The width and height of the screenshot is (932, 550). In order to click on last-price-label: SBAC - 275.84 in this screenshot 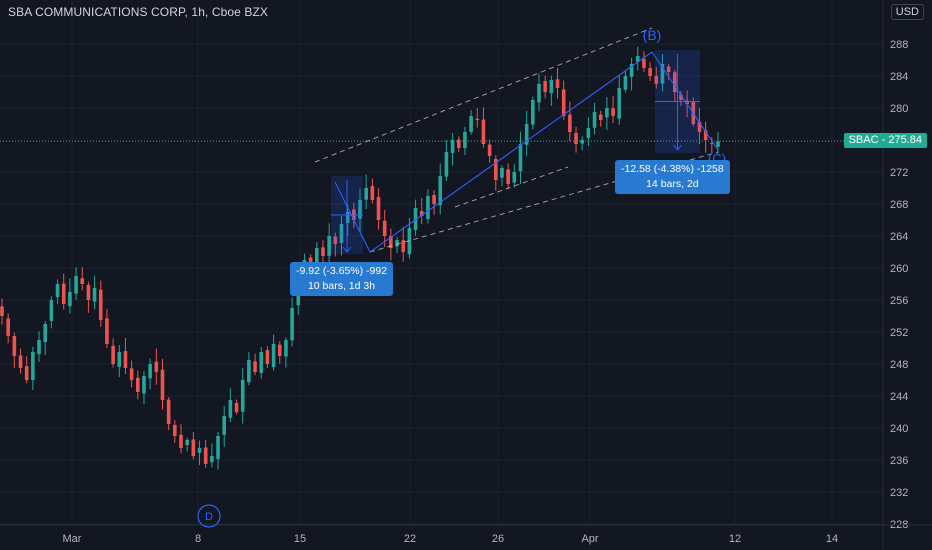, I will do `click(885, 141)`.